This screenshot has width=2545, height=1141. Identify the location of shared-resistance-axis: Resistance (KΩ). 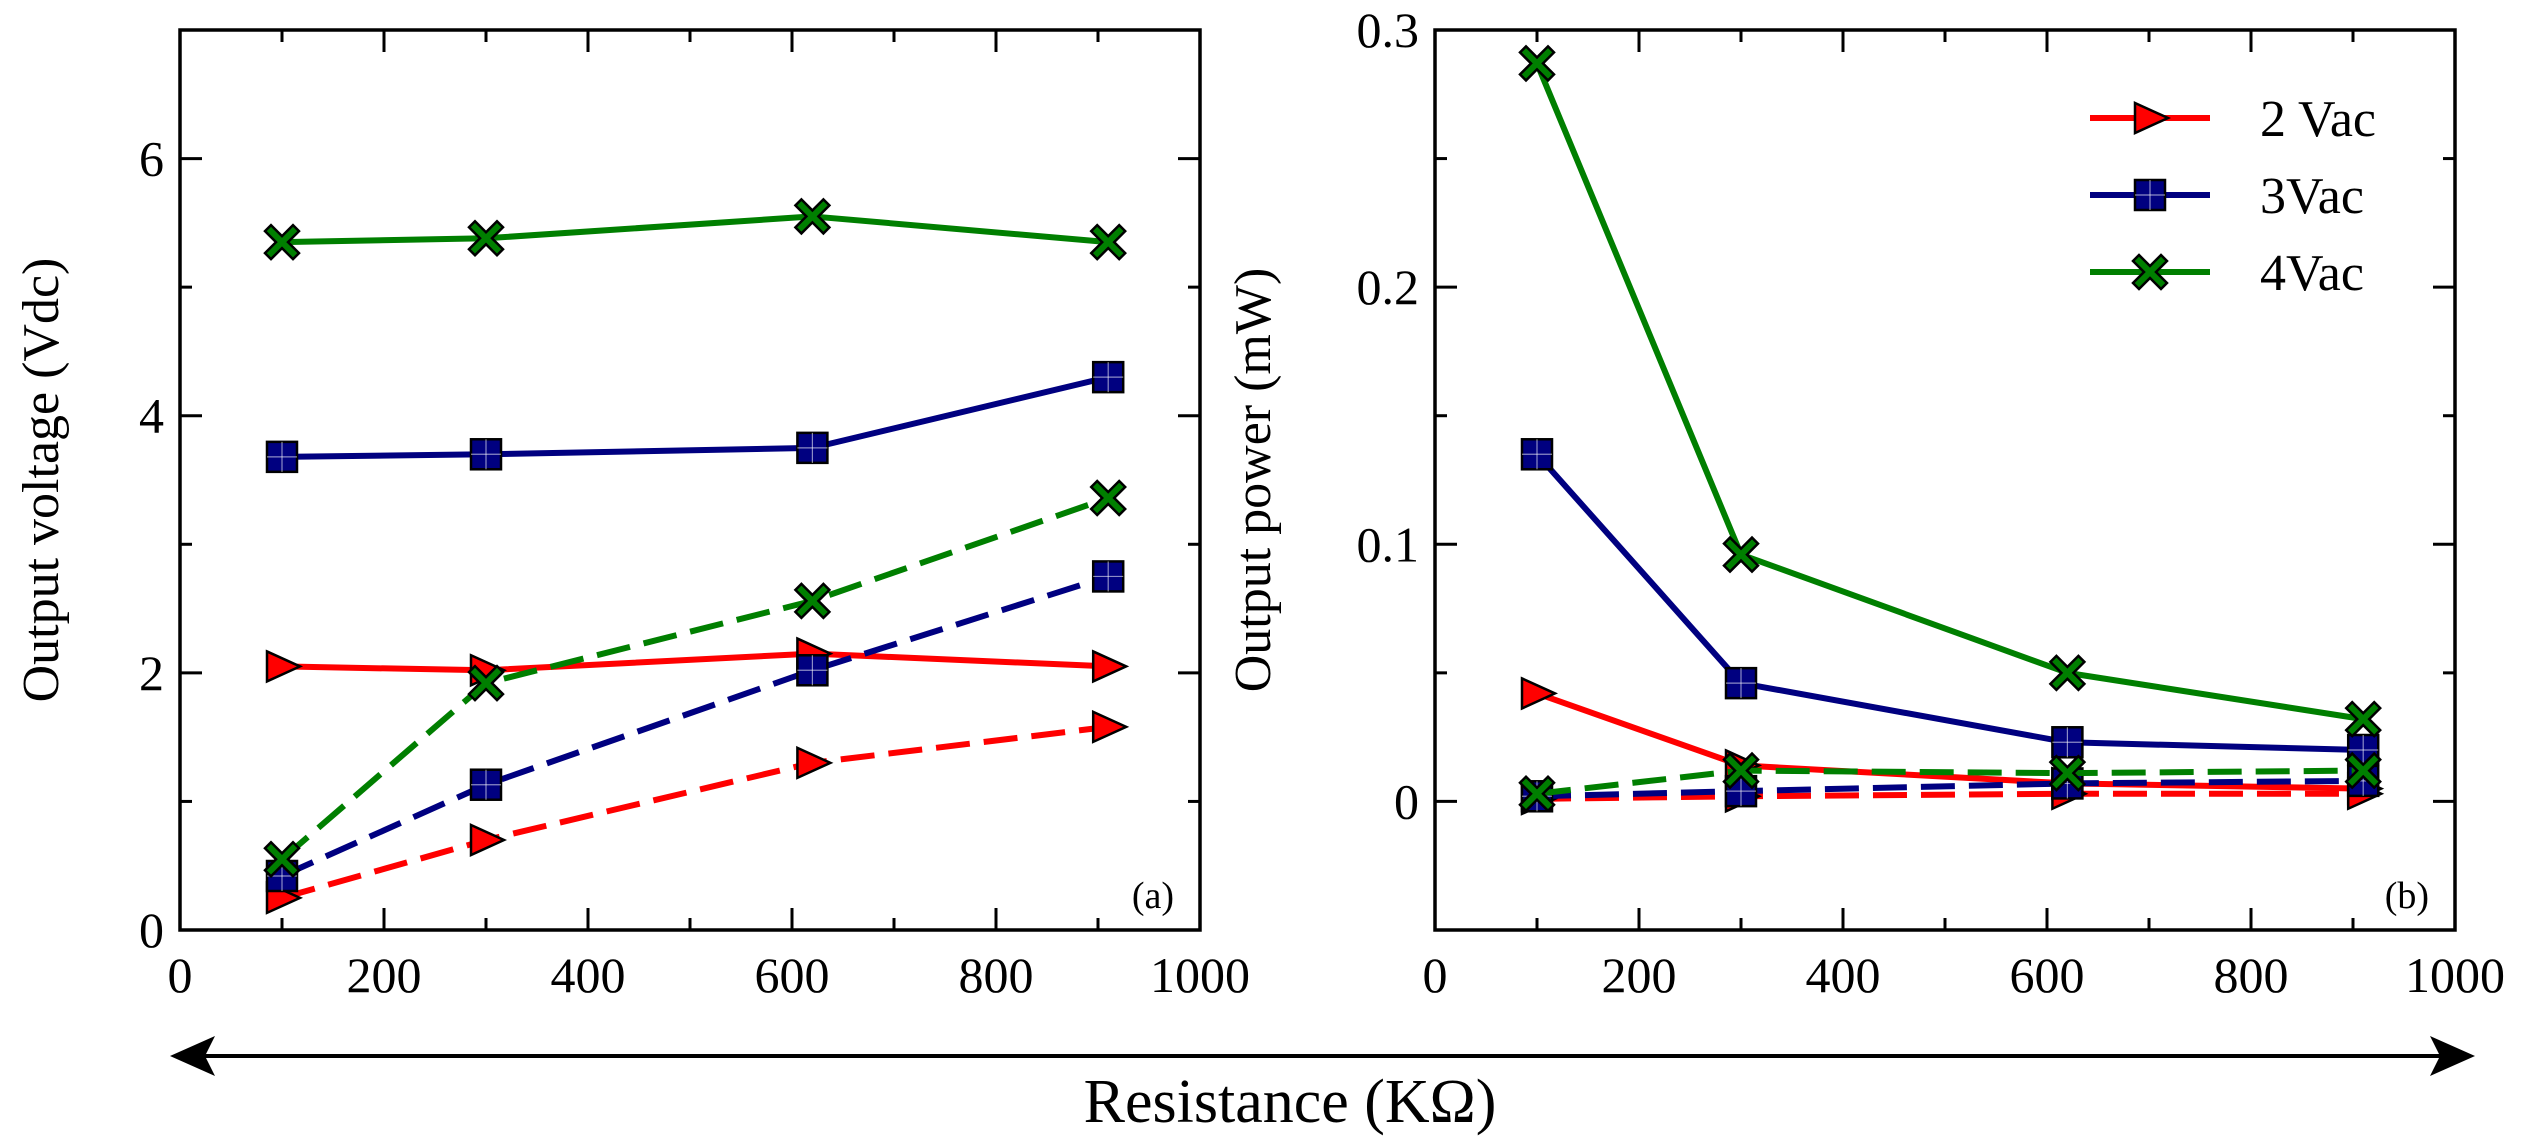
(1322, 1086).